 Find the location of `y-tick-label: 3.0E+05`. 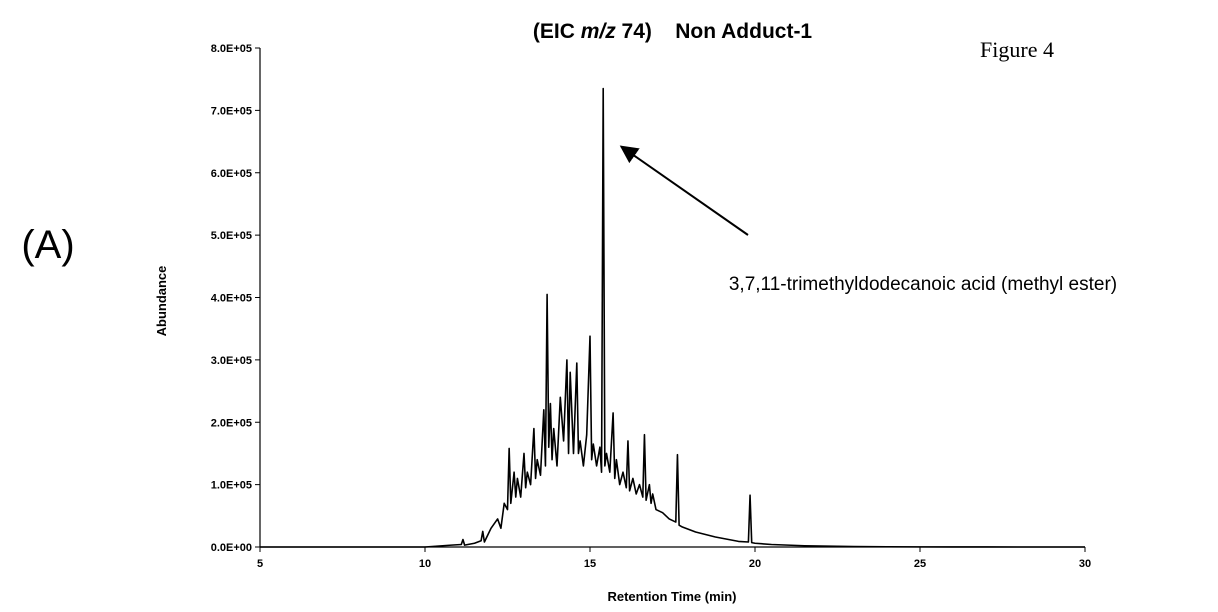

y-tick-label: 3.0E+05 is located at coordinates (231, 361).